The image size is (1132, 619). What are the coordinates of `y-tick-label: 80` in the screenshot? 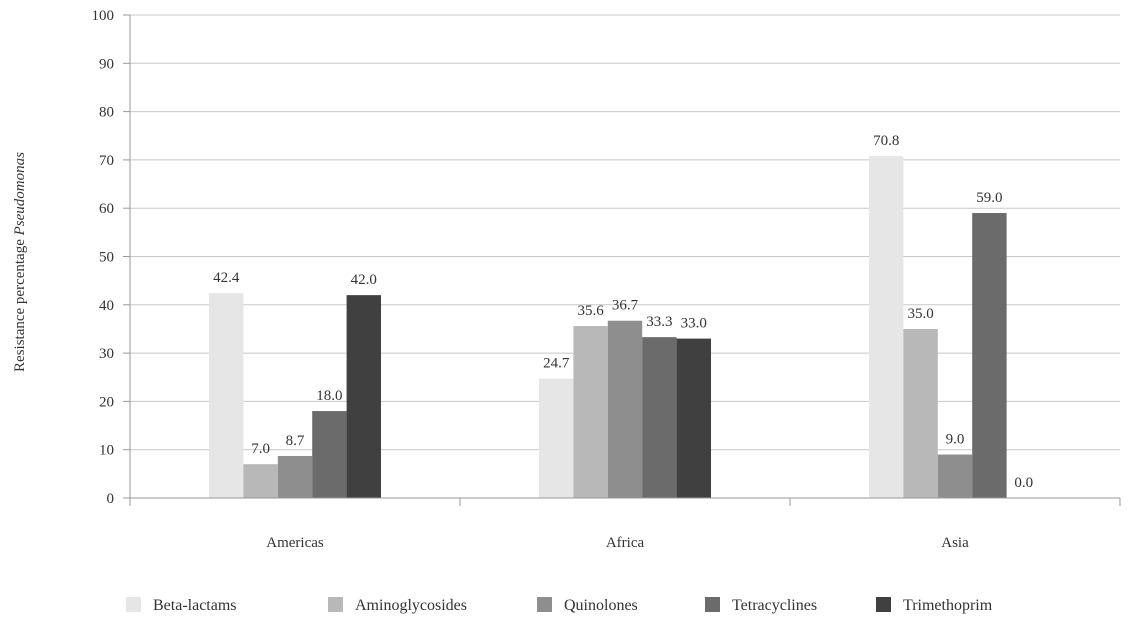 It's located at (106, 113).